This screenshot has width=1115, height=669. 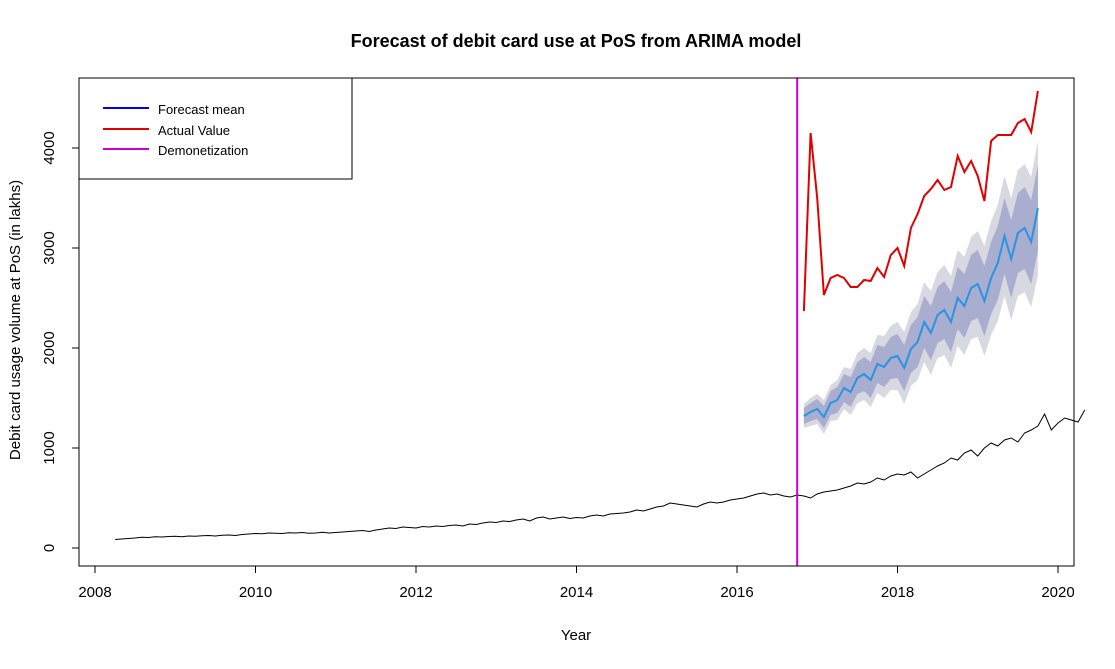 I want to click on actual-value-series, so click(x=920, y=201).